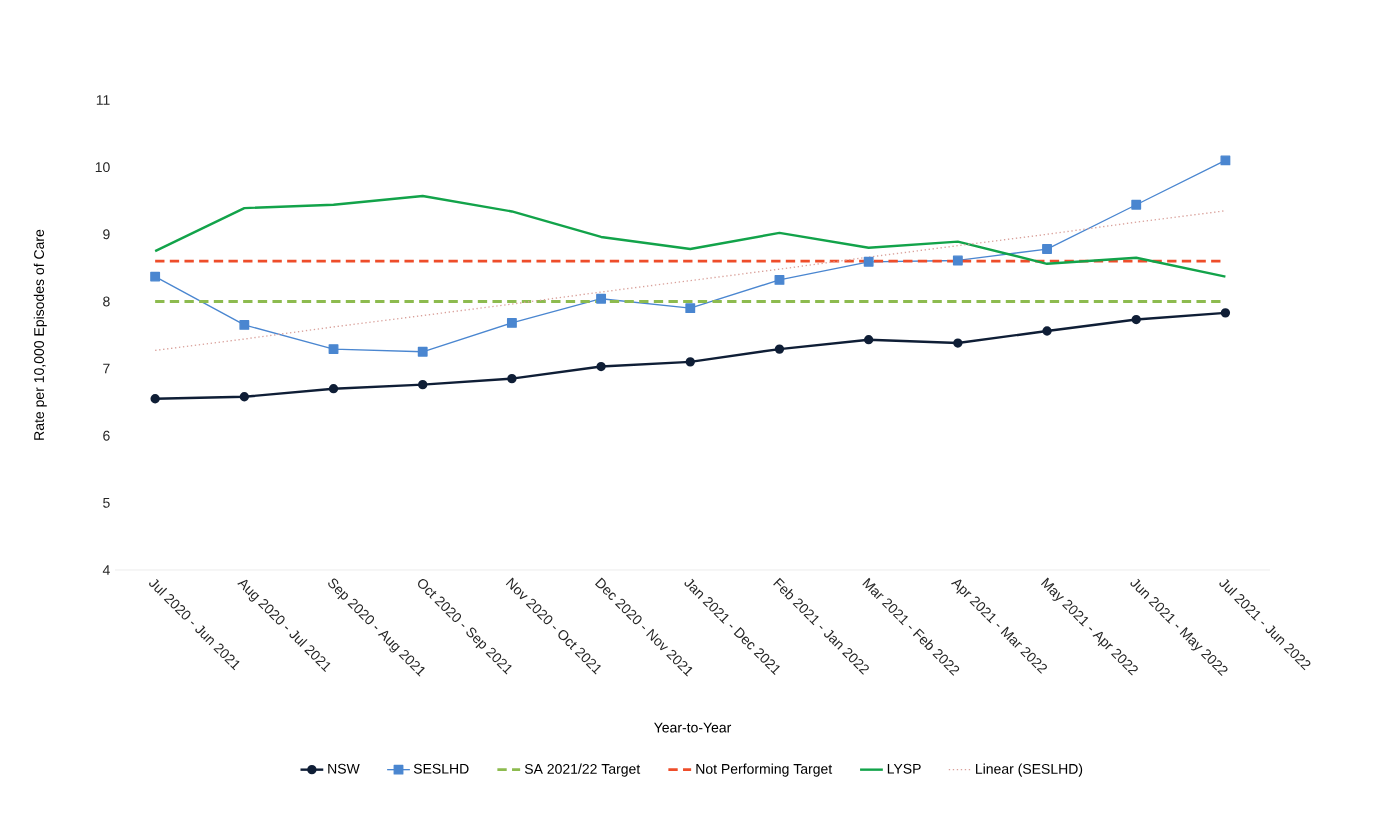  I want to click on y-tick-label: 11, so click(103, 100).